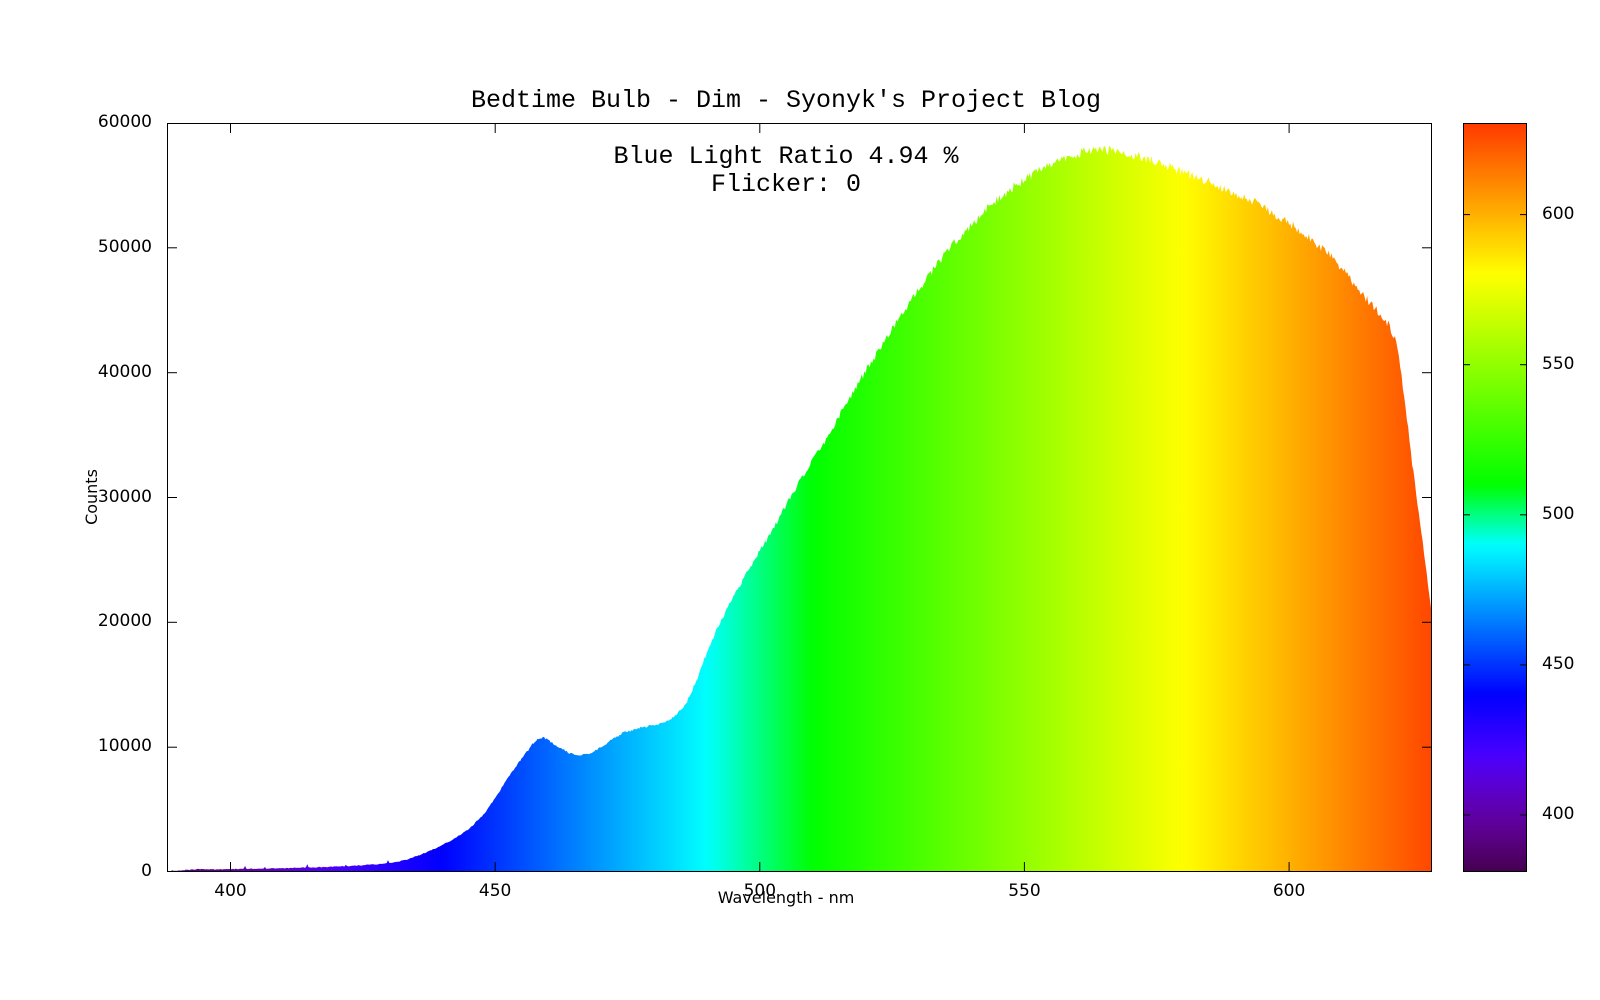 The height and width of the screenshot is (1000, 1600). What do you see at coordinates (786, 156) in the screenshot?
I see `annotation-blue-light-ratio: Blue Light Ratio 4.94 %` at bounding box center [786, 156].